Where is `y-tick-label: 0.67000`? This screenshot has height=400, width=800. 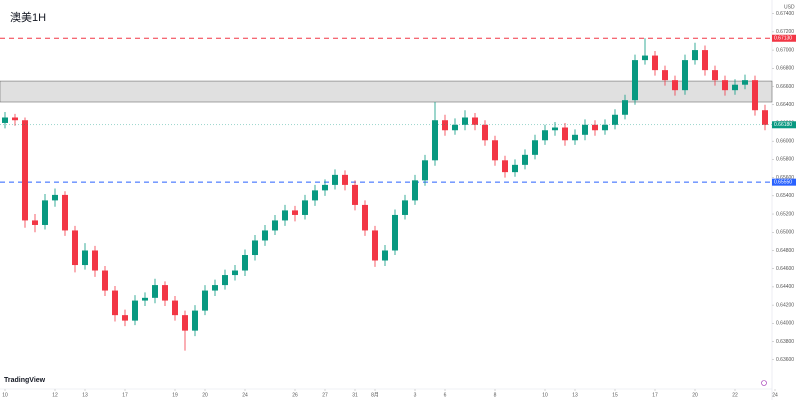
y-tick-label: 0.67000 is located at coordinates (785, 50).